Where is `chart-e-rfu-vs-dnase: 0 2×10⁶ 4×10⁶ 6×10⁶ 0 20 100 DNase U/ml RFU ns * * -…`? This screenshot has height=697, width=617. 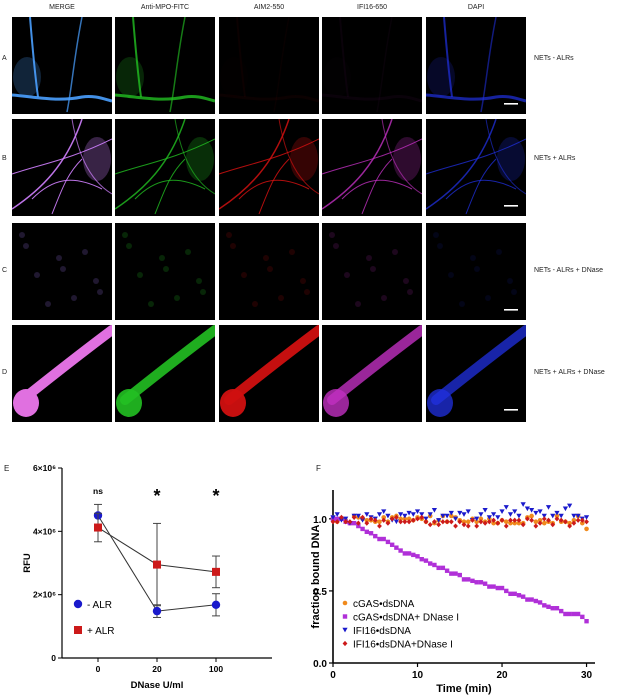
chart-e-rfu-vs-dnase: 0 2×10⁶ 4×10⁶ 6×10⁶ 0 20 100 DNase U/ml RFU ns * * -… is located at coordinates (147, 576).